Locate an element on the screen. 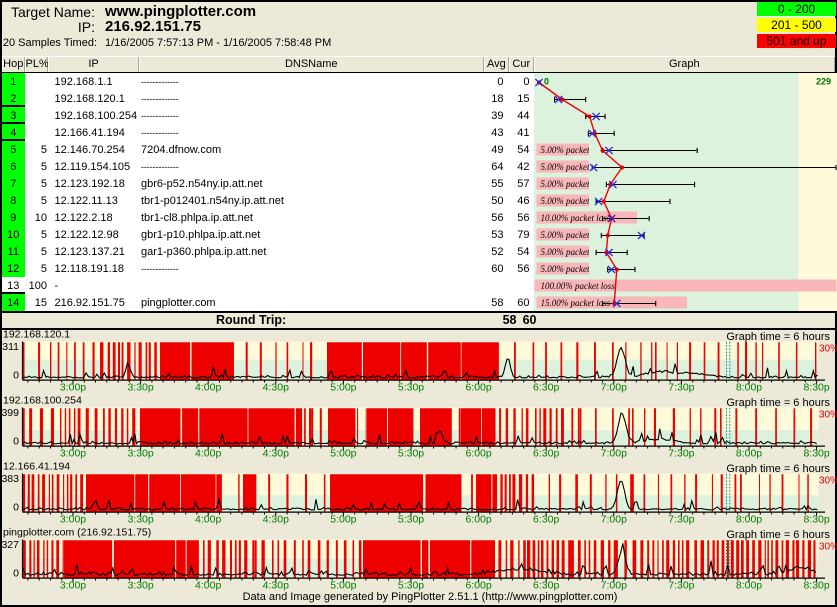  svg-text: 100.00% packet loss is located at coordinates (578, 286).